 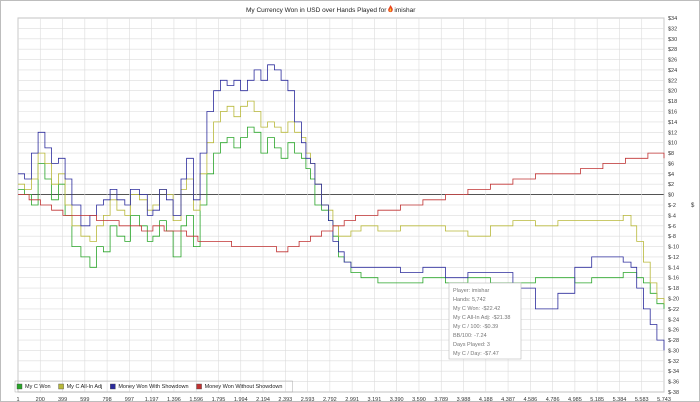 I want to click on y-tick-label: $-38, so click(x=673, y=393).